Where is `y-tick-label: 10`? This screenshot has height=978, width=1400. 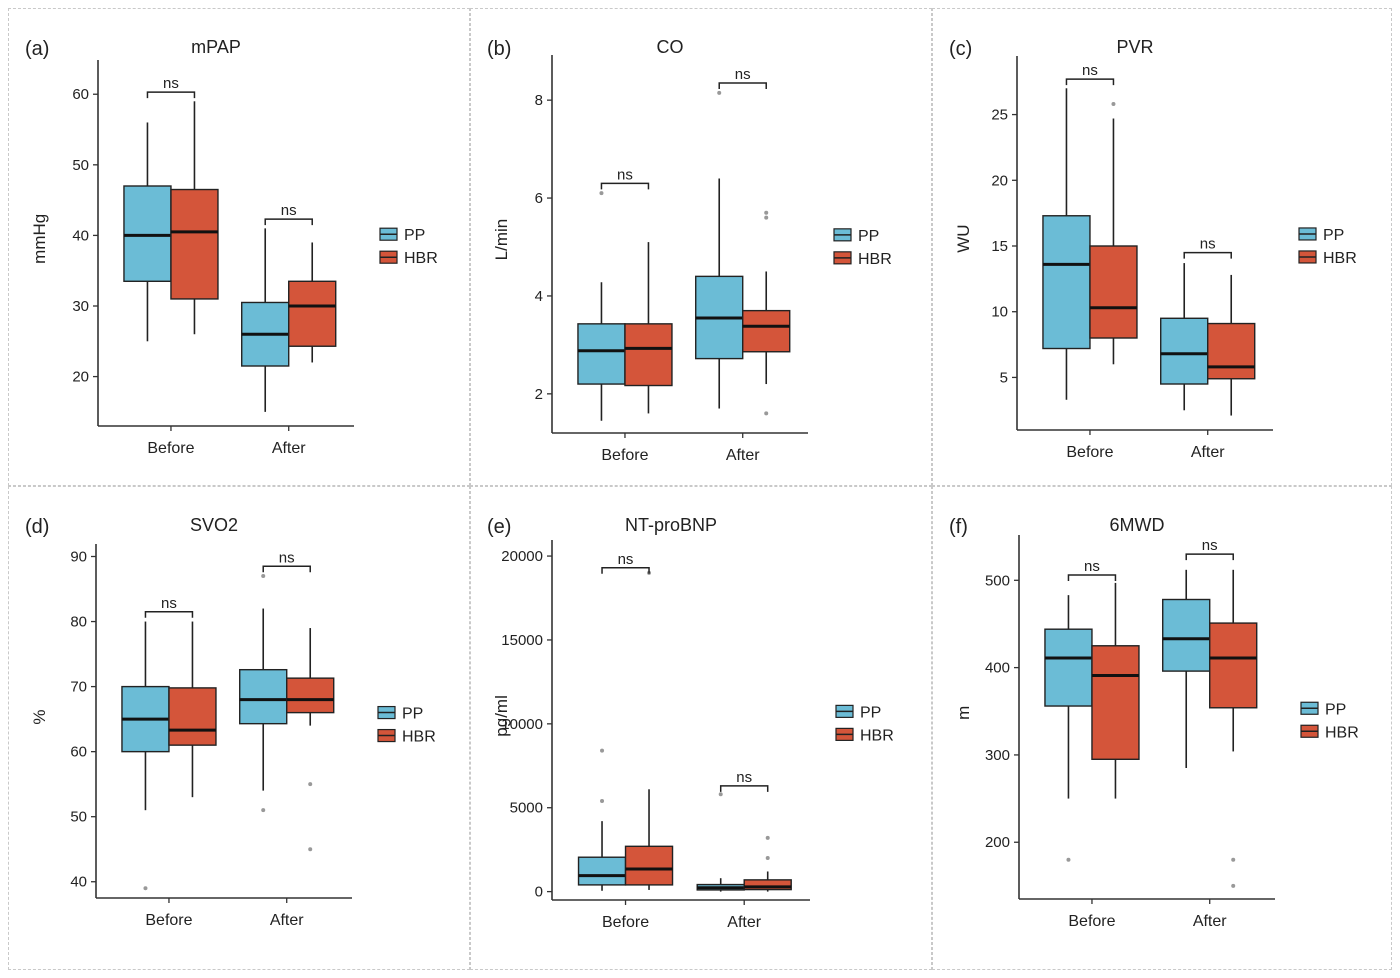 y-tick-label: 10 is located at coordinates (999, 312).